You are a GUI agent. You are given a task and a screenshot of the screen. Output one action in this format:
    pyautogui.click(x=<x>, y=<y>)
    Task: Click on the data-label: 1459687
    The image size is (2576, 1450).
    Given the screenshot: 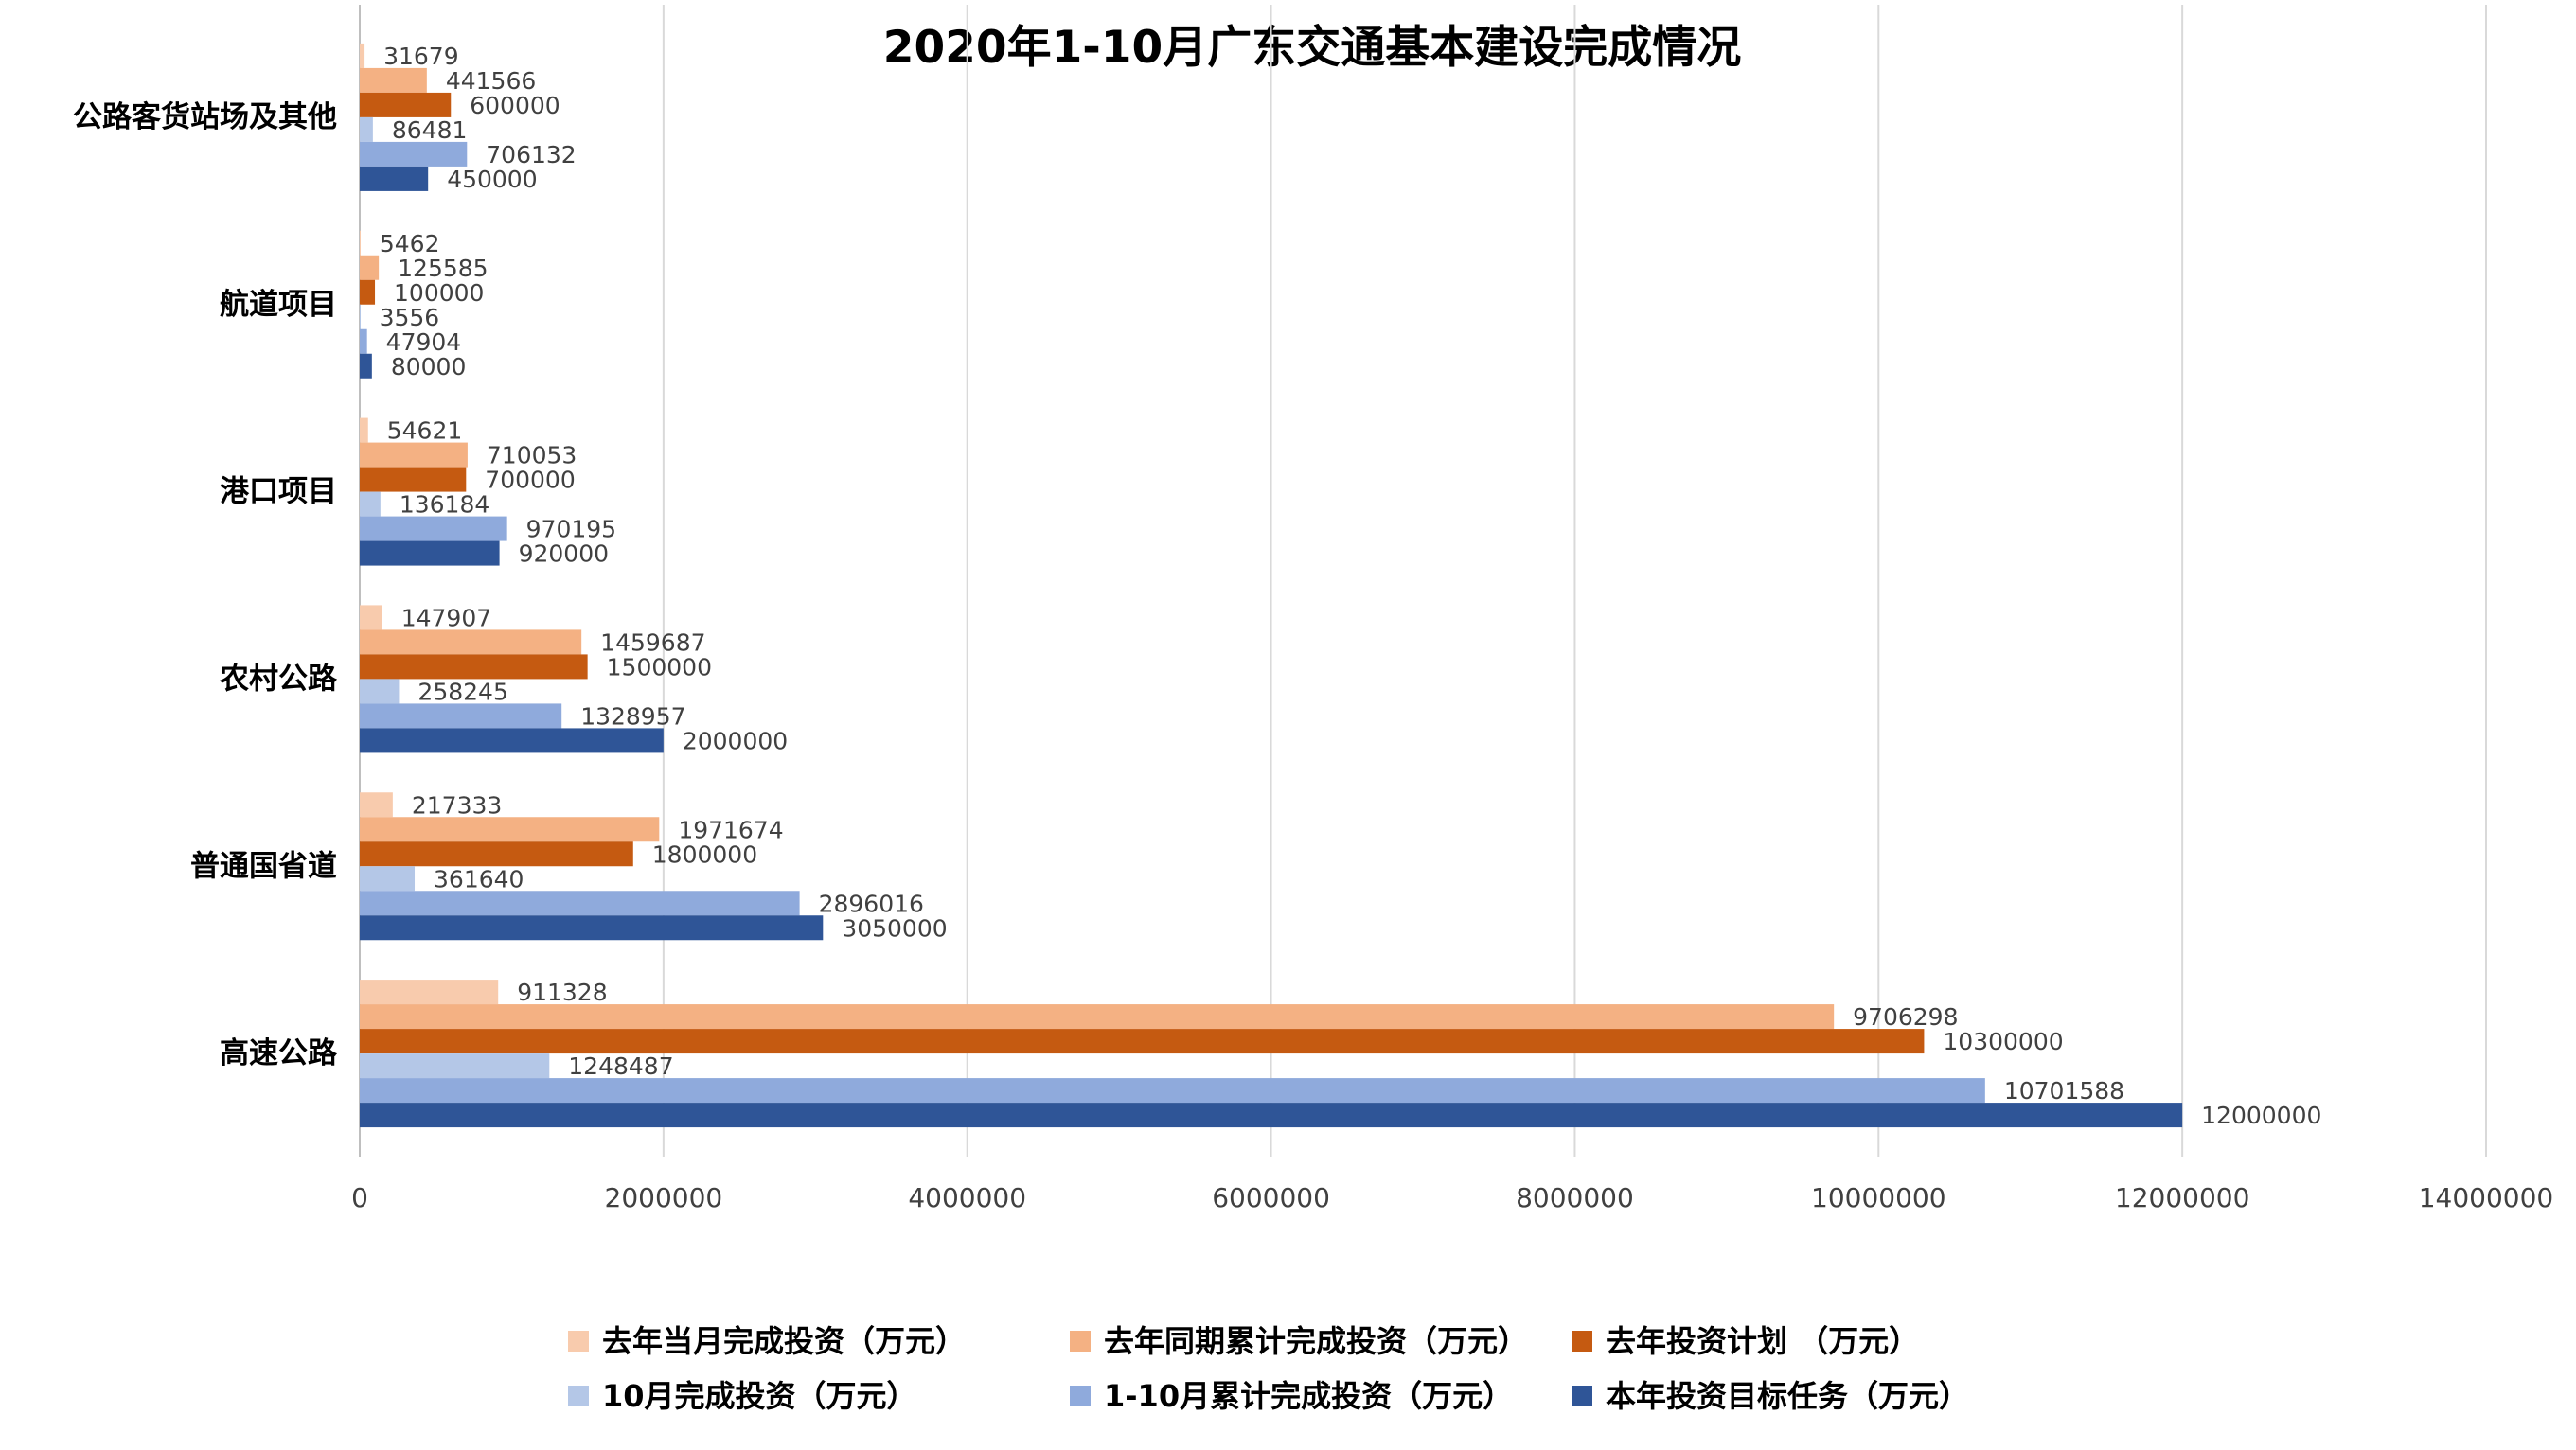 What is the action you would take?
    pyautogui.click(x=653, y=642)
    